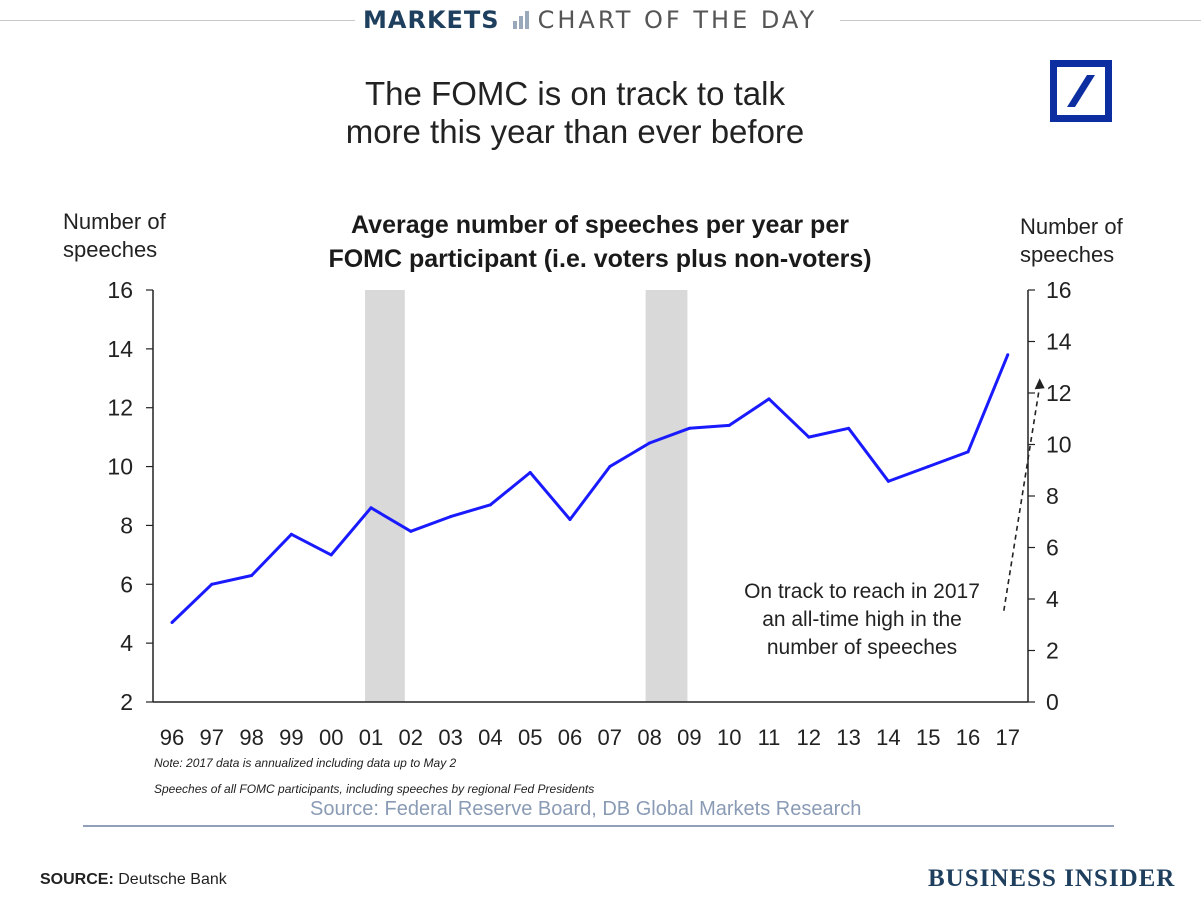  I want to click on y-tick-label-right-12: 12, so click(1059, 393).